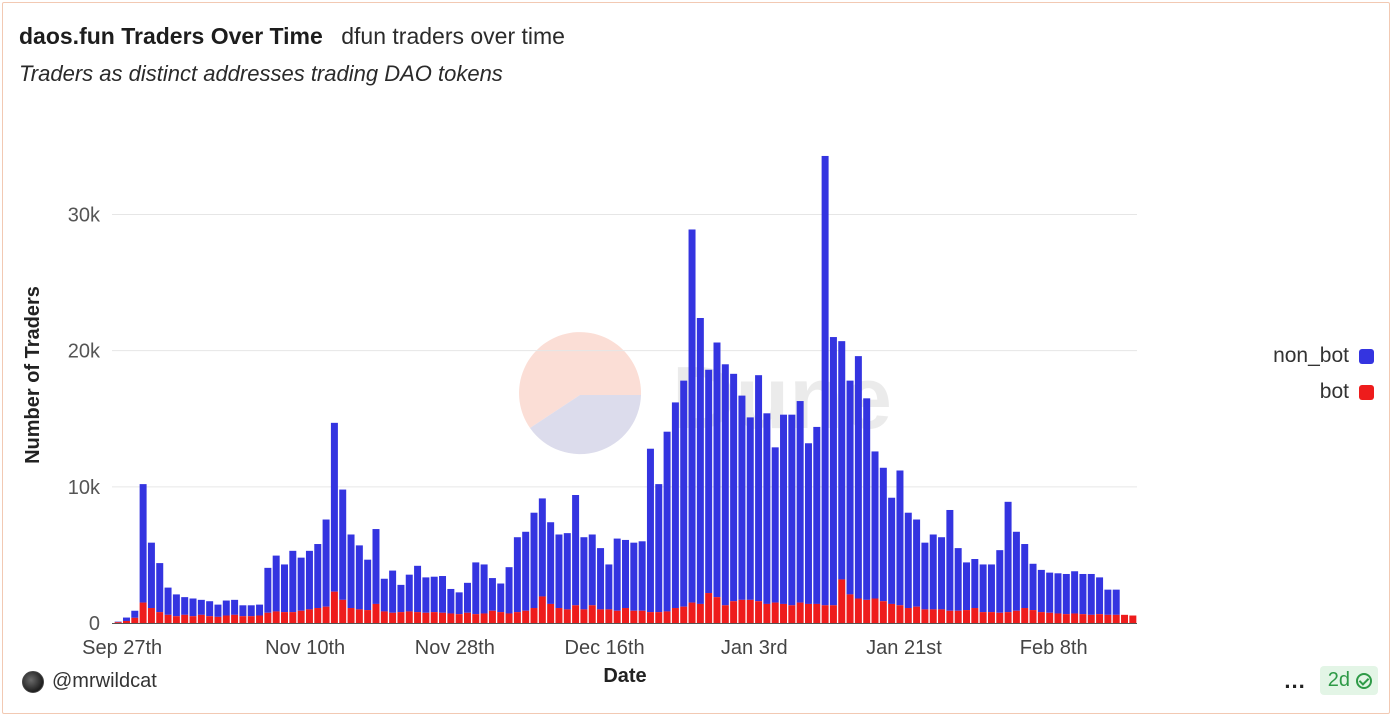 The height and width of the screenshot is (720, 1396). What do you see at coordinates (453, 36) in the screenshot?
I see `query-name: dfun traders over time` at bounding box center [453, 36].